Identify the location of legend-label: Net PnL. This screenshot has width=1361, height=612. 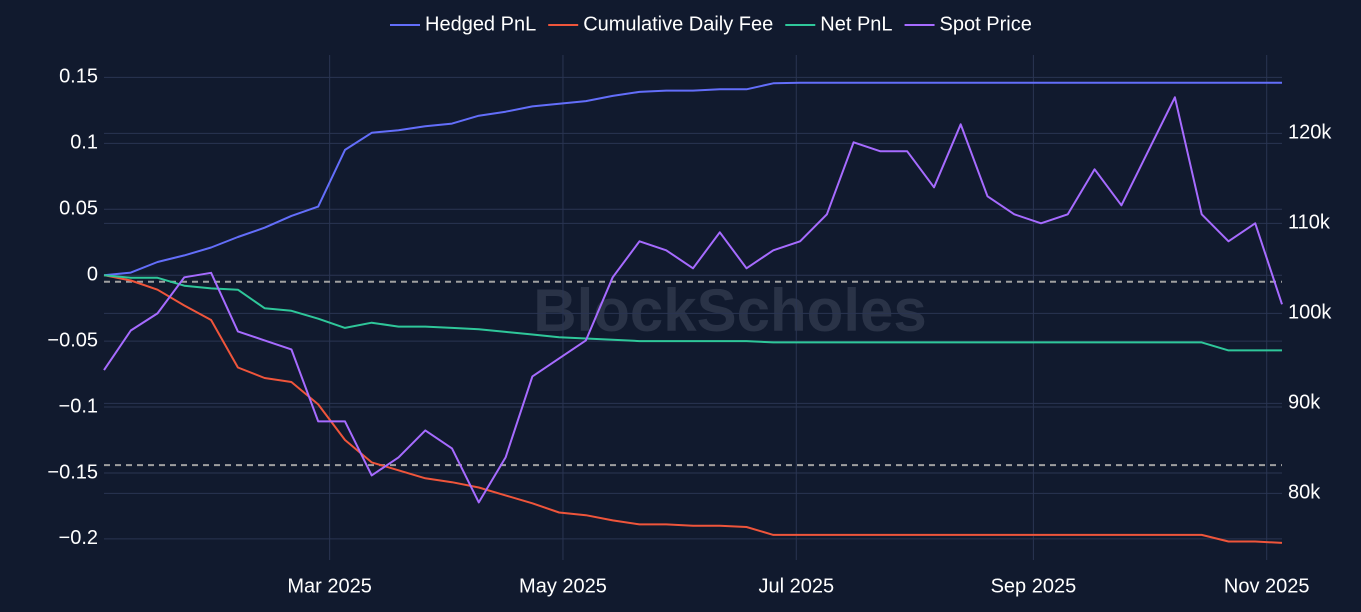
(856, 24).